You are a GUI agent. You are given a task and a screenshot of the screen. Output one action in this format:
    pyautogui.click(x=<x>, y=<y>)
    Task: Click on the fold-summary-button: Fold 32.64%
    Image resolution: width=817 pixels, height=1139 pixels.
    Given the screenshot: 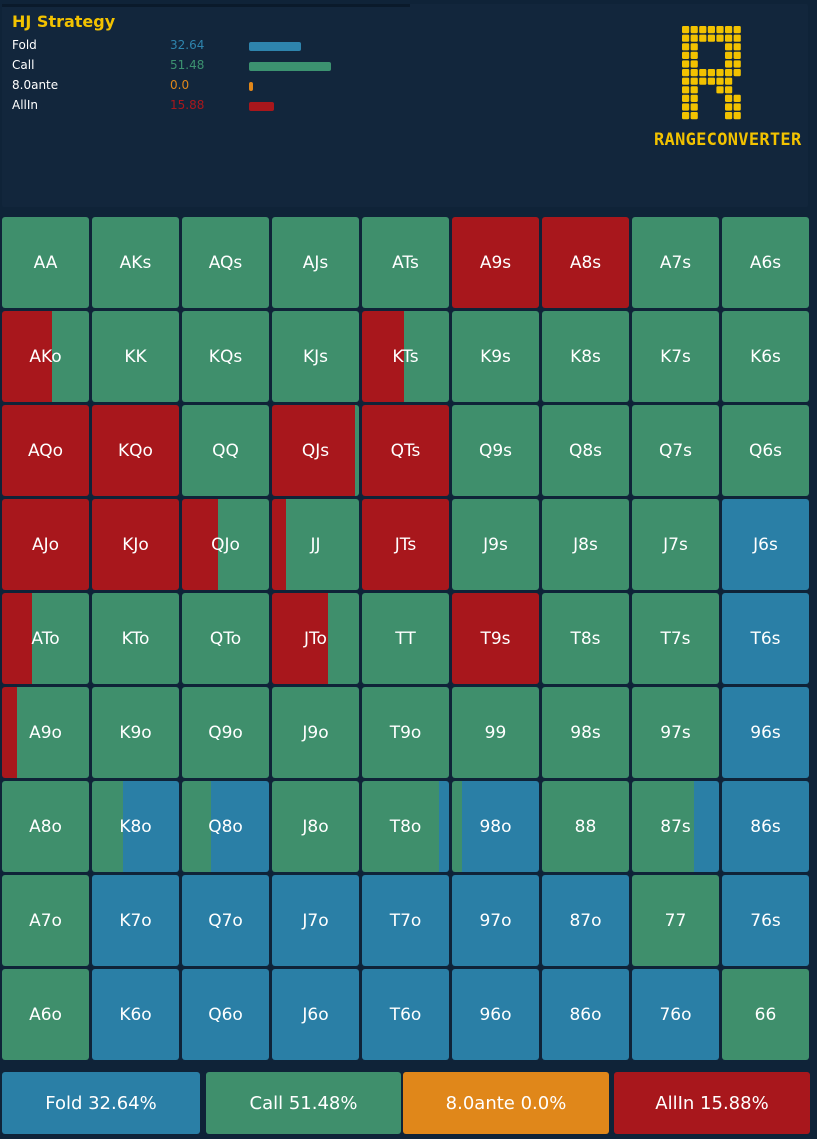 What is the action you would take?
    pyautogui.click(x=101, y=1103)
    